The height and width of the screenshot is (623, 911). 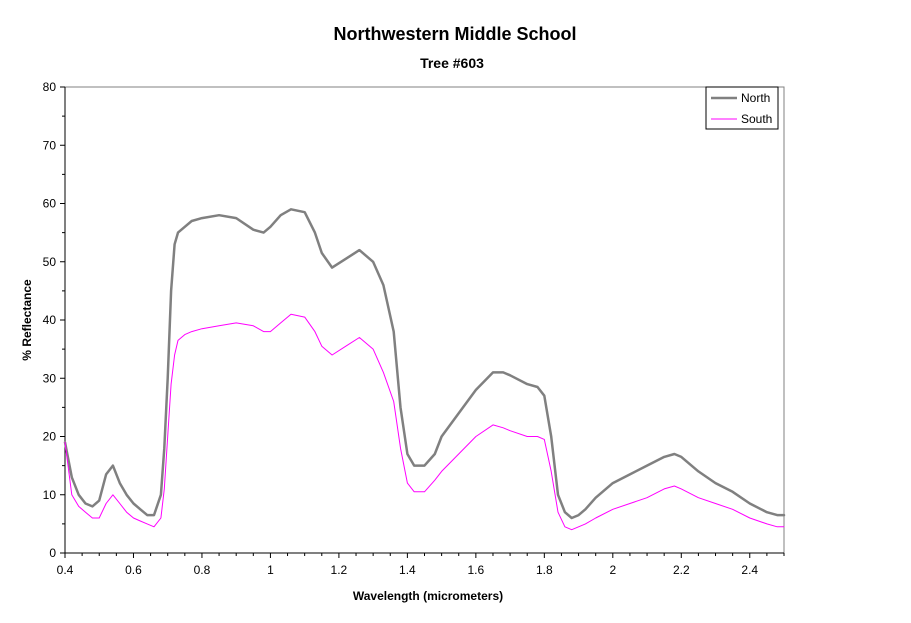 What do you see at coordinates (454, 34) in the screenshot?
I see `chart-title: Northwestern Middle School` at bounding box center [454, 34].